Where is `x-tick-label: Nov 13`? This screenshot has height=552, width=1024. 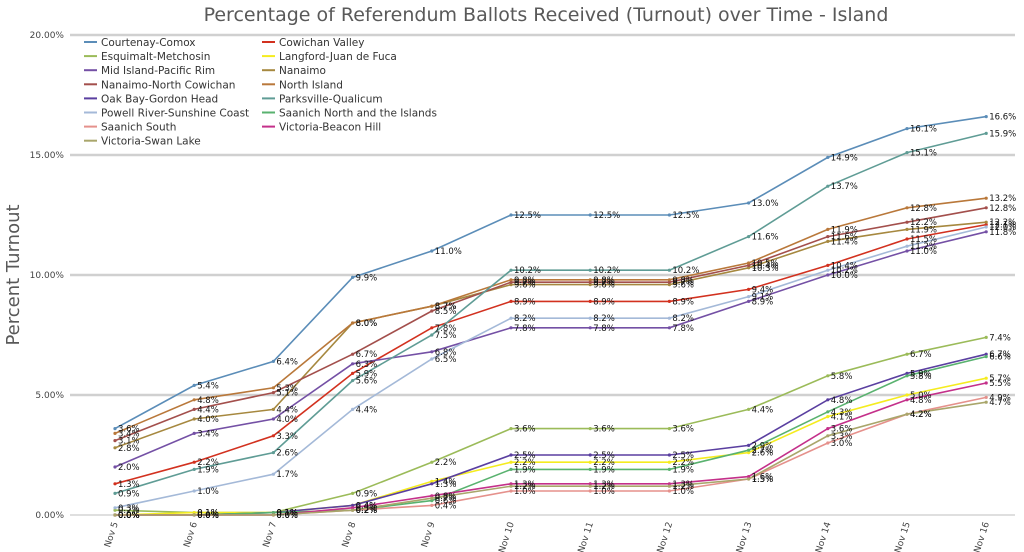
x-tick-label: Nov 13 is located at coordinates (744, 536).